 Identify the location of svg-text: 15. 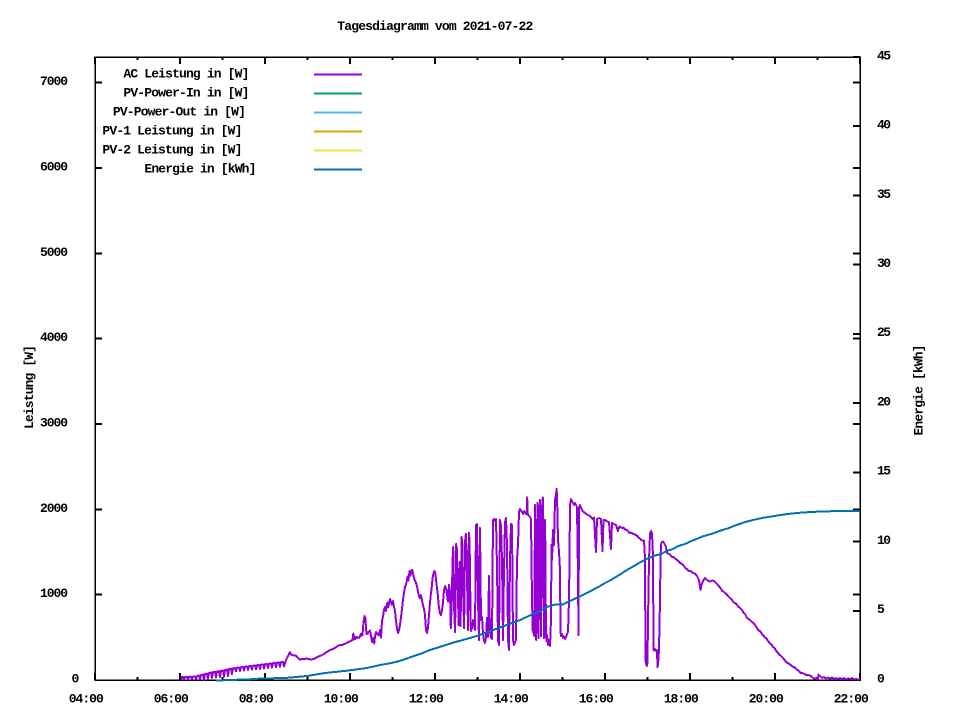
(884, 471).